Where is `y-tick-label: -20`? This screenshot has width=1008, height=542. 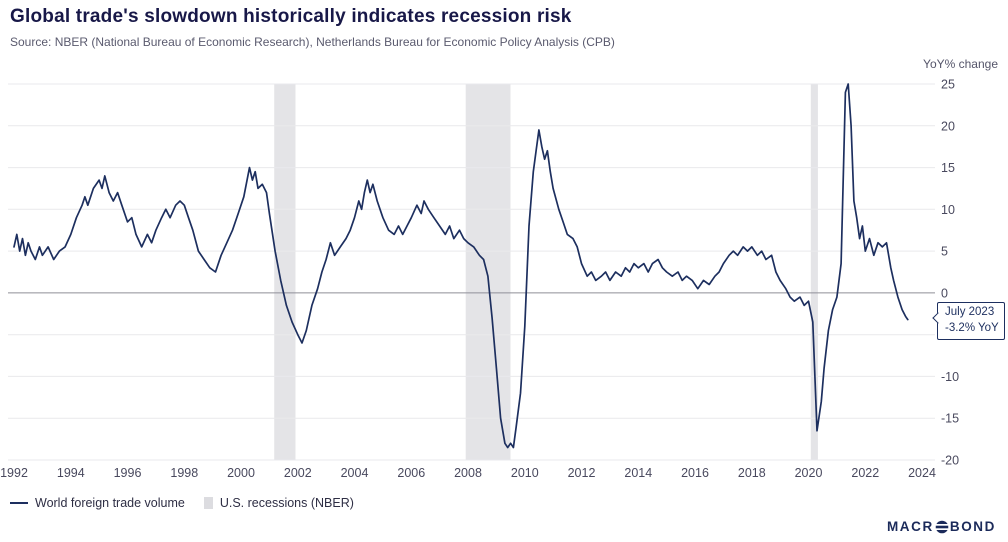
y-tick-label: -20 is located at coordinates (950, 461).